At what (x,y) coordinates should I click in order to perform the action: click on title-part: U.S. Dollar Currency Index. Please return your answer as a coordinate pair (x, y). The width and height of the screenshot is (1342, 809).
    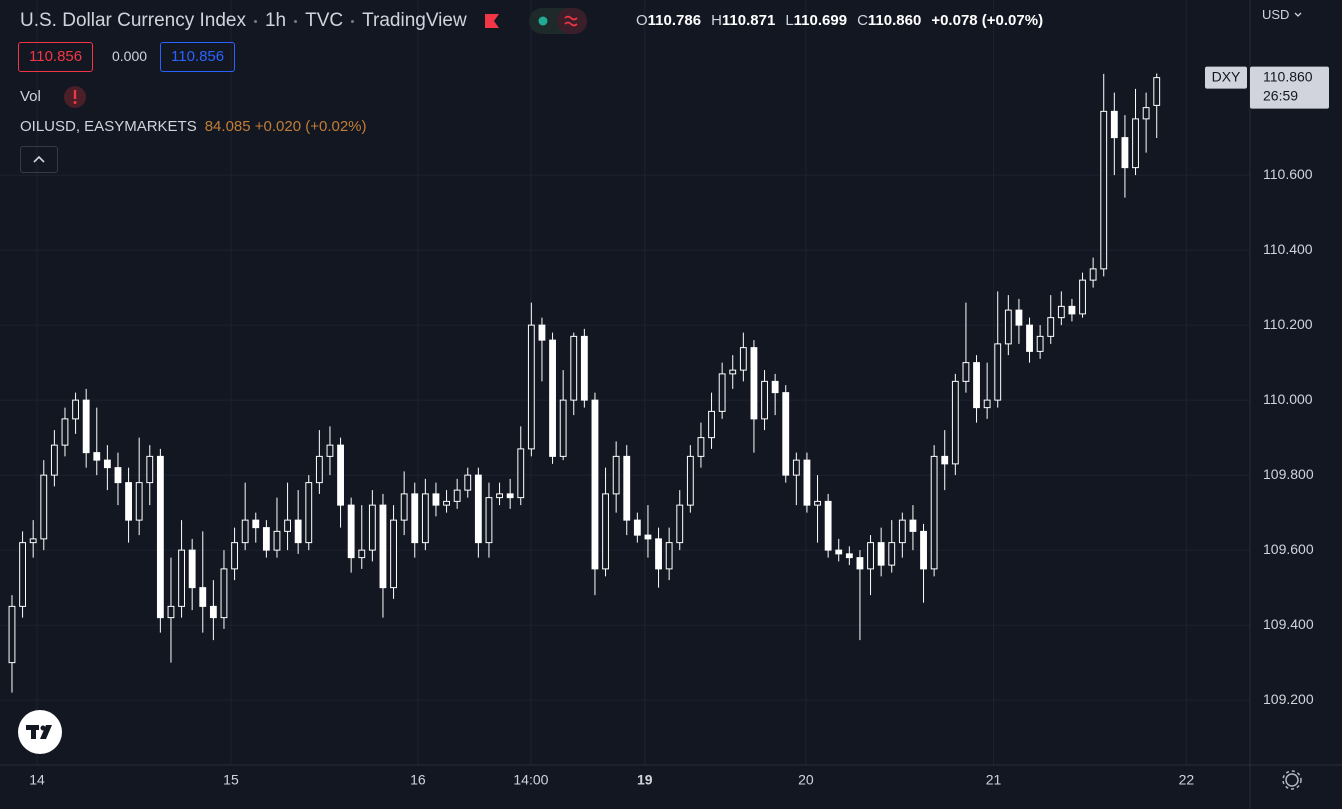
    Looking at the image, I should click on (133, 20).